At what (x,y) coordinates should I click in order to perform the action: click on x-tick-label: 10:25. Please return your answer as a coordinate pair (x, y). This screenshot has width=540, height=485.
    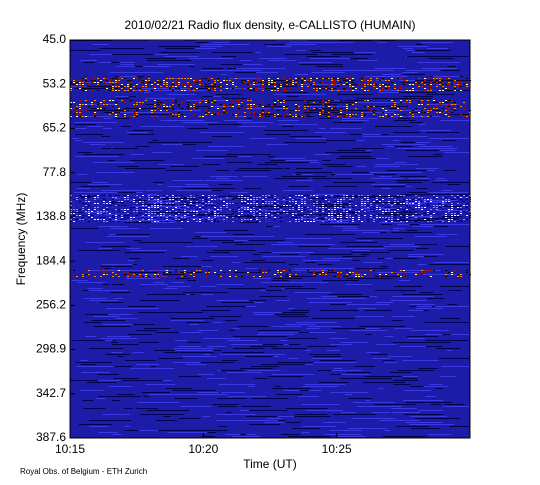
    Looking at the image, I should click on (337, 449).